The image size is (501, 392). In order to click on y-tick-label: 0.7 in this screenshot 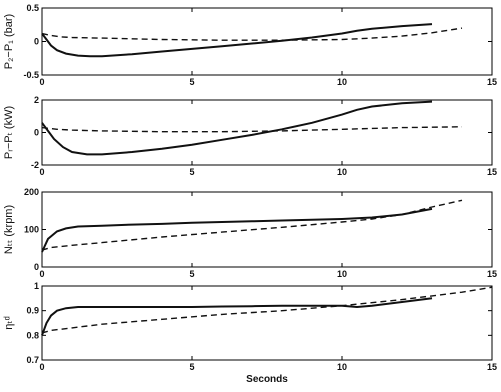, I will do `click(32, 360)`.